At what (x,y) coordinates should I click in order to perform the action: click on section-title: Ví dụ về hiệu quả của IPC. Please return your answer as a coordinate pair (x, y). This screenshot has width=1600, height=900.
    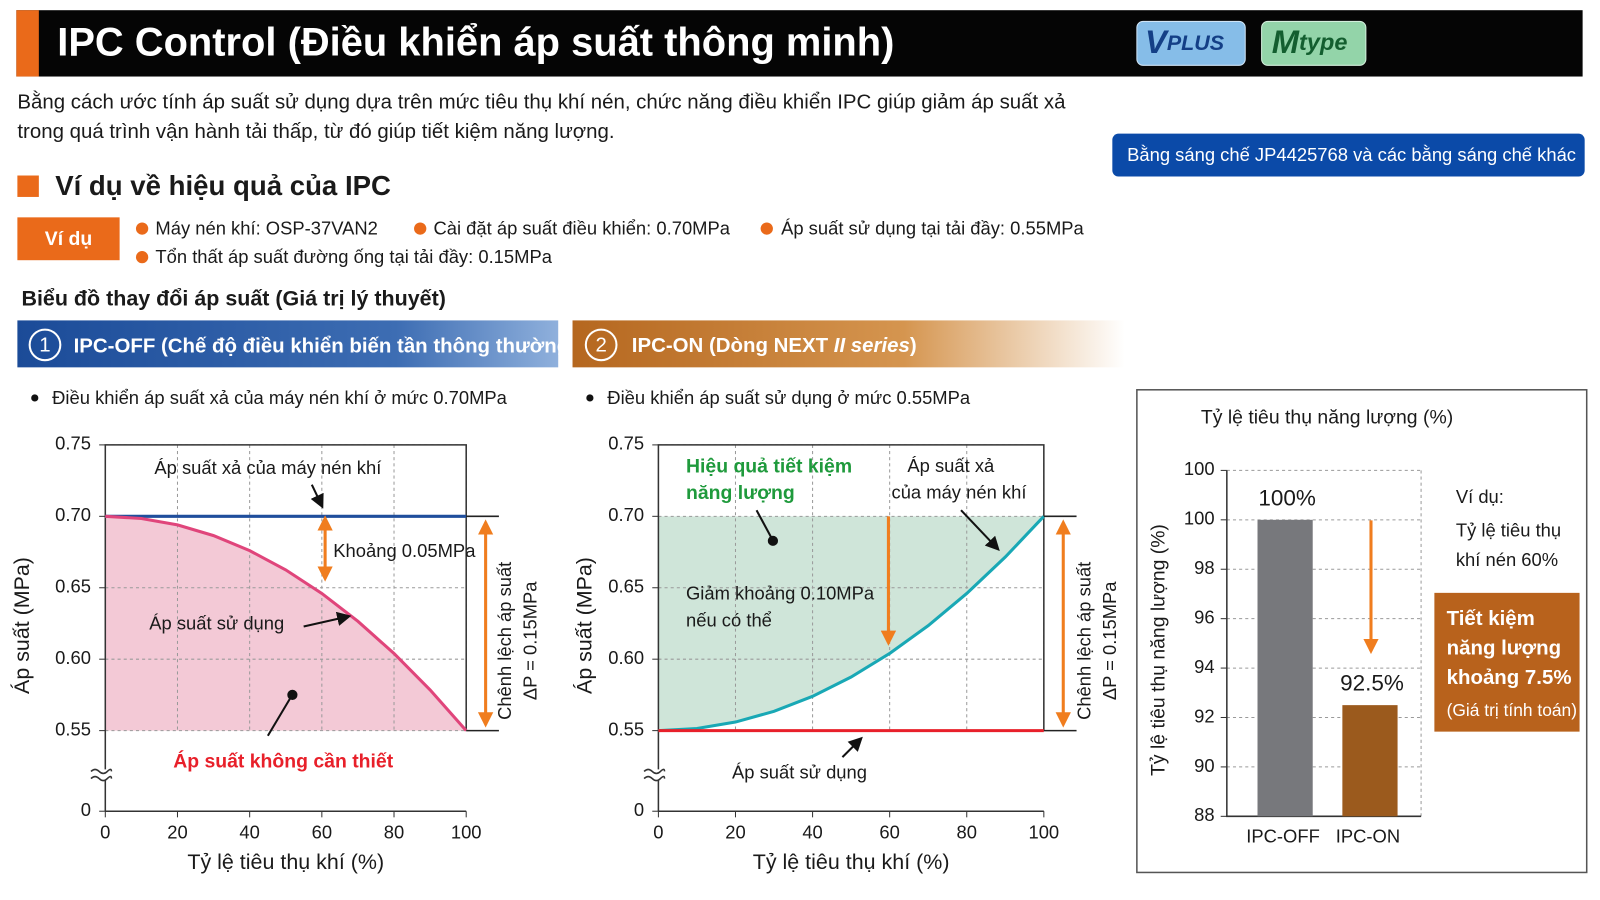
    Looking at the image, I should click on (223, 185).